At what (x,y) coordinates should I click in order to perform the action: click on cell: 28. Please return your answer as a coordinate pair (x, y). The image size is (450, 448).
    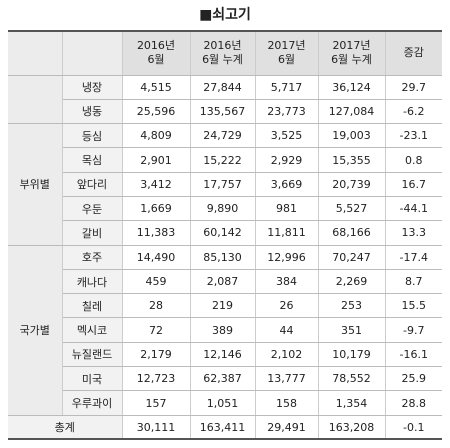
    Looking at the image, I should click on (156, 306).